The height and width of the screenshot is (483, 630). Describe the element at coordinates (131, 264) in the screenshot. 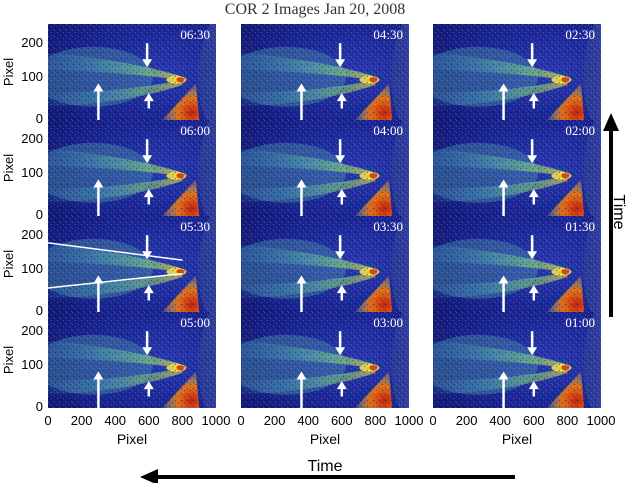

I see `coronagraph-panel: 05:30` at that location.